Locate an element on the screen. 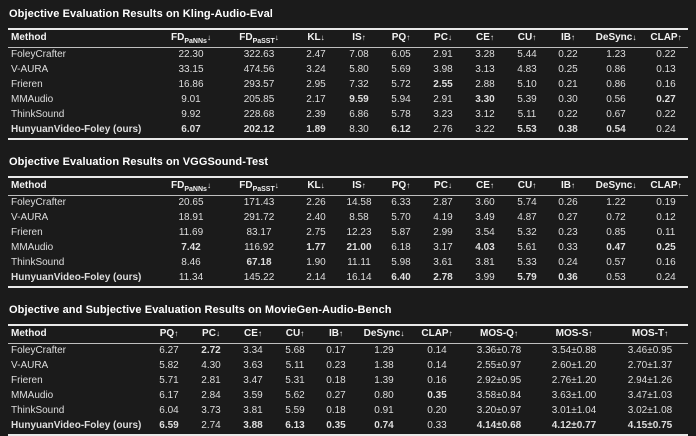 Image resolution: width=696 pixels, height=436 pixels. metric-cell: 20.65 is located at coordinates (191, 202).